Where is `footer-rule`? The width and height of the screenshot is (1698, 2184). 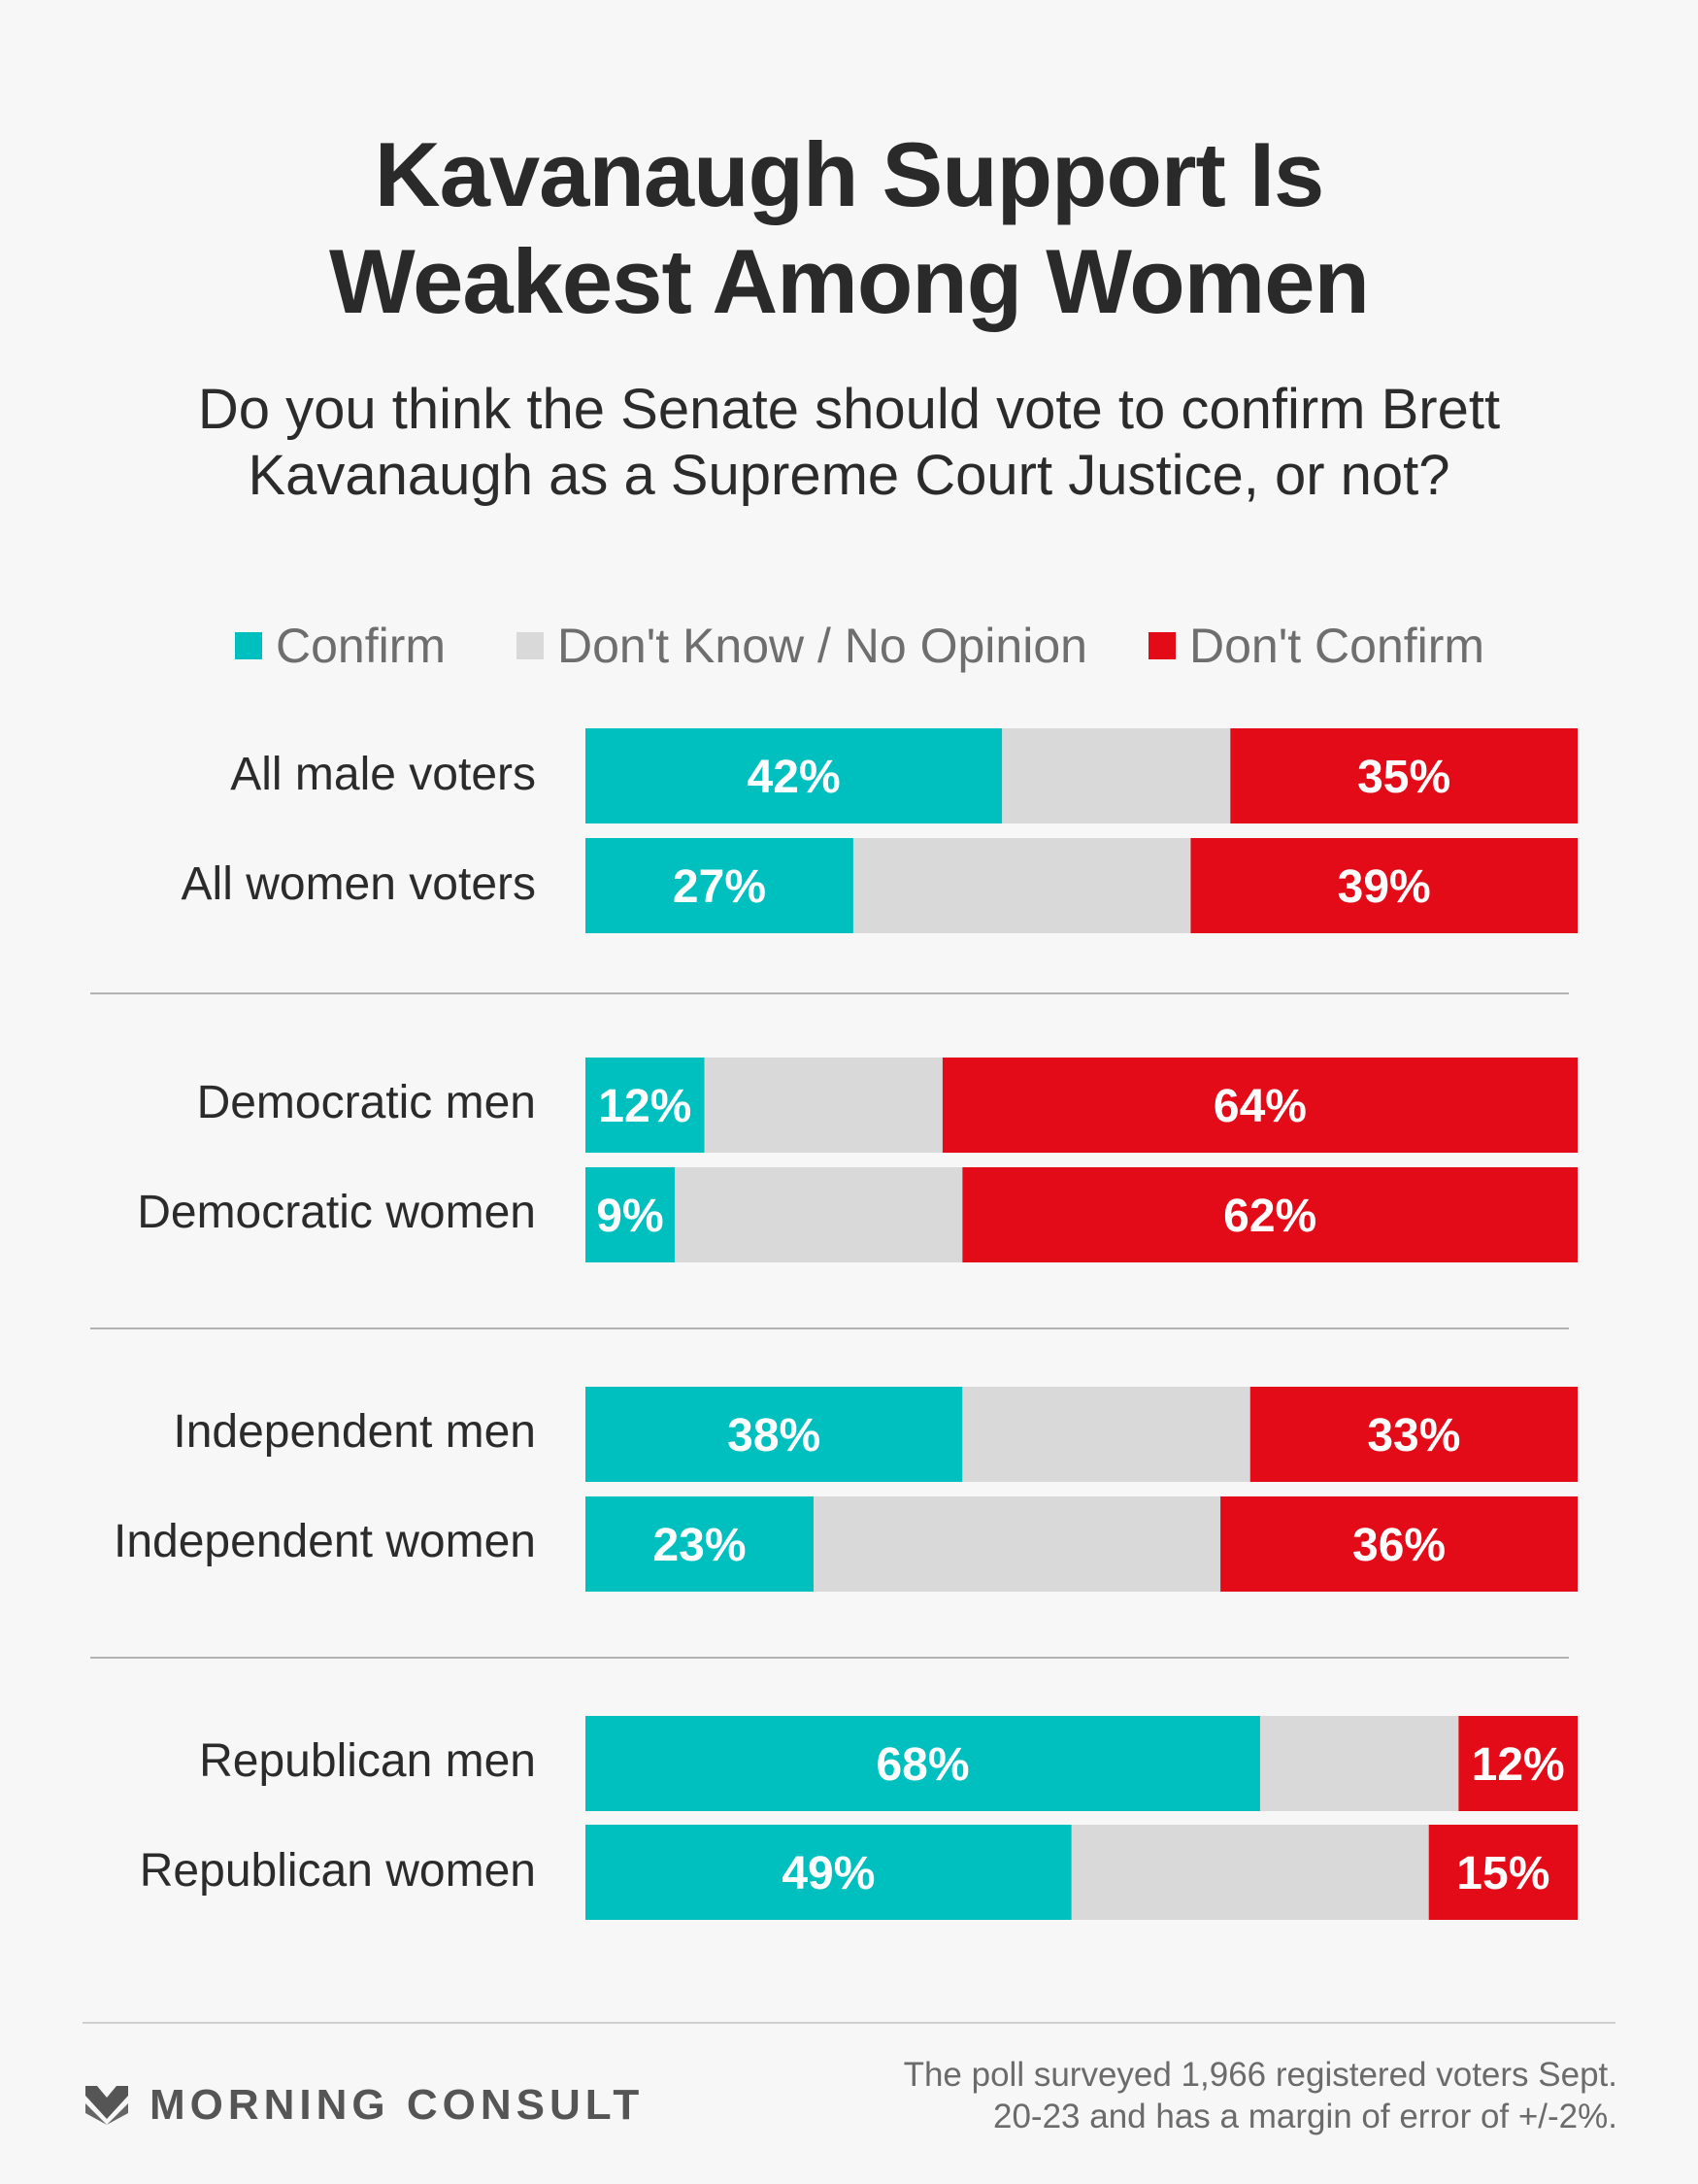
footer-rule is located at coordinates (849, 2023).